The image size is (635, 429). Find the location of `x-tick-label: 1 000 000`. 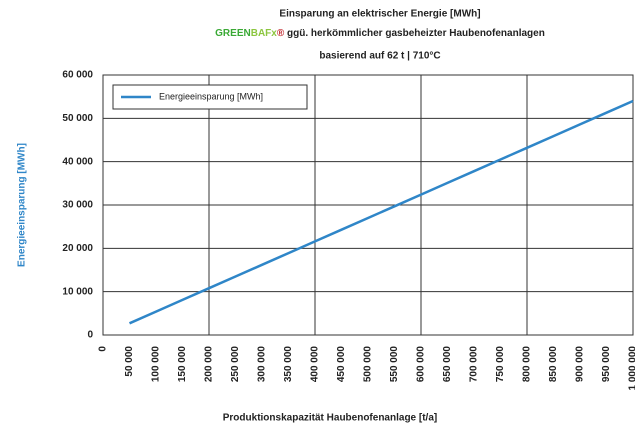

x-tick-label: 1 000 000 is located at coordinates (631, 368).